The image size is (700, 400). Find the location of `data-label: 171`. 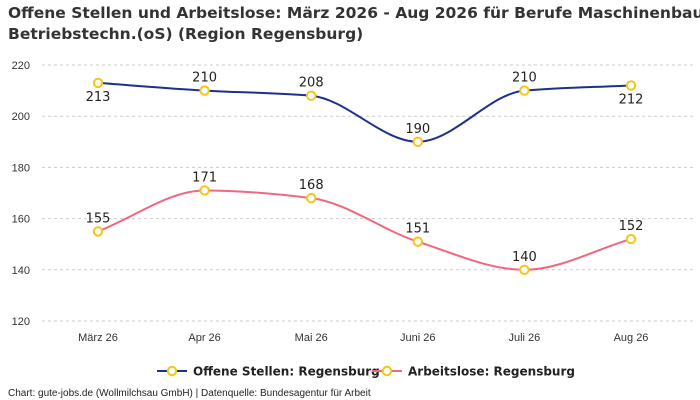

data-label: 171 is located at coordinates (204, 177).